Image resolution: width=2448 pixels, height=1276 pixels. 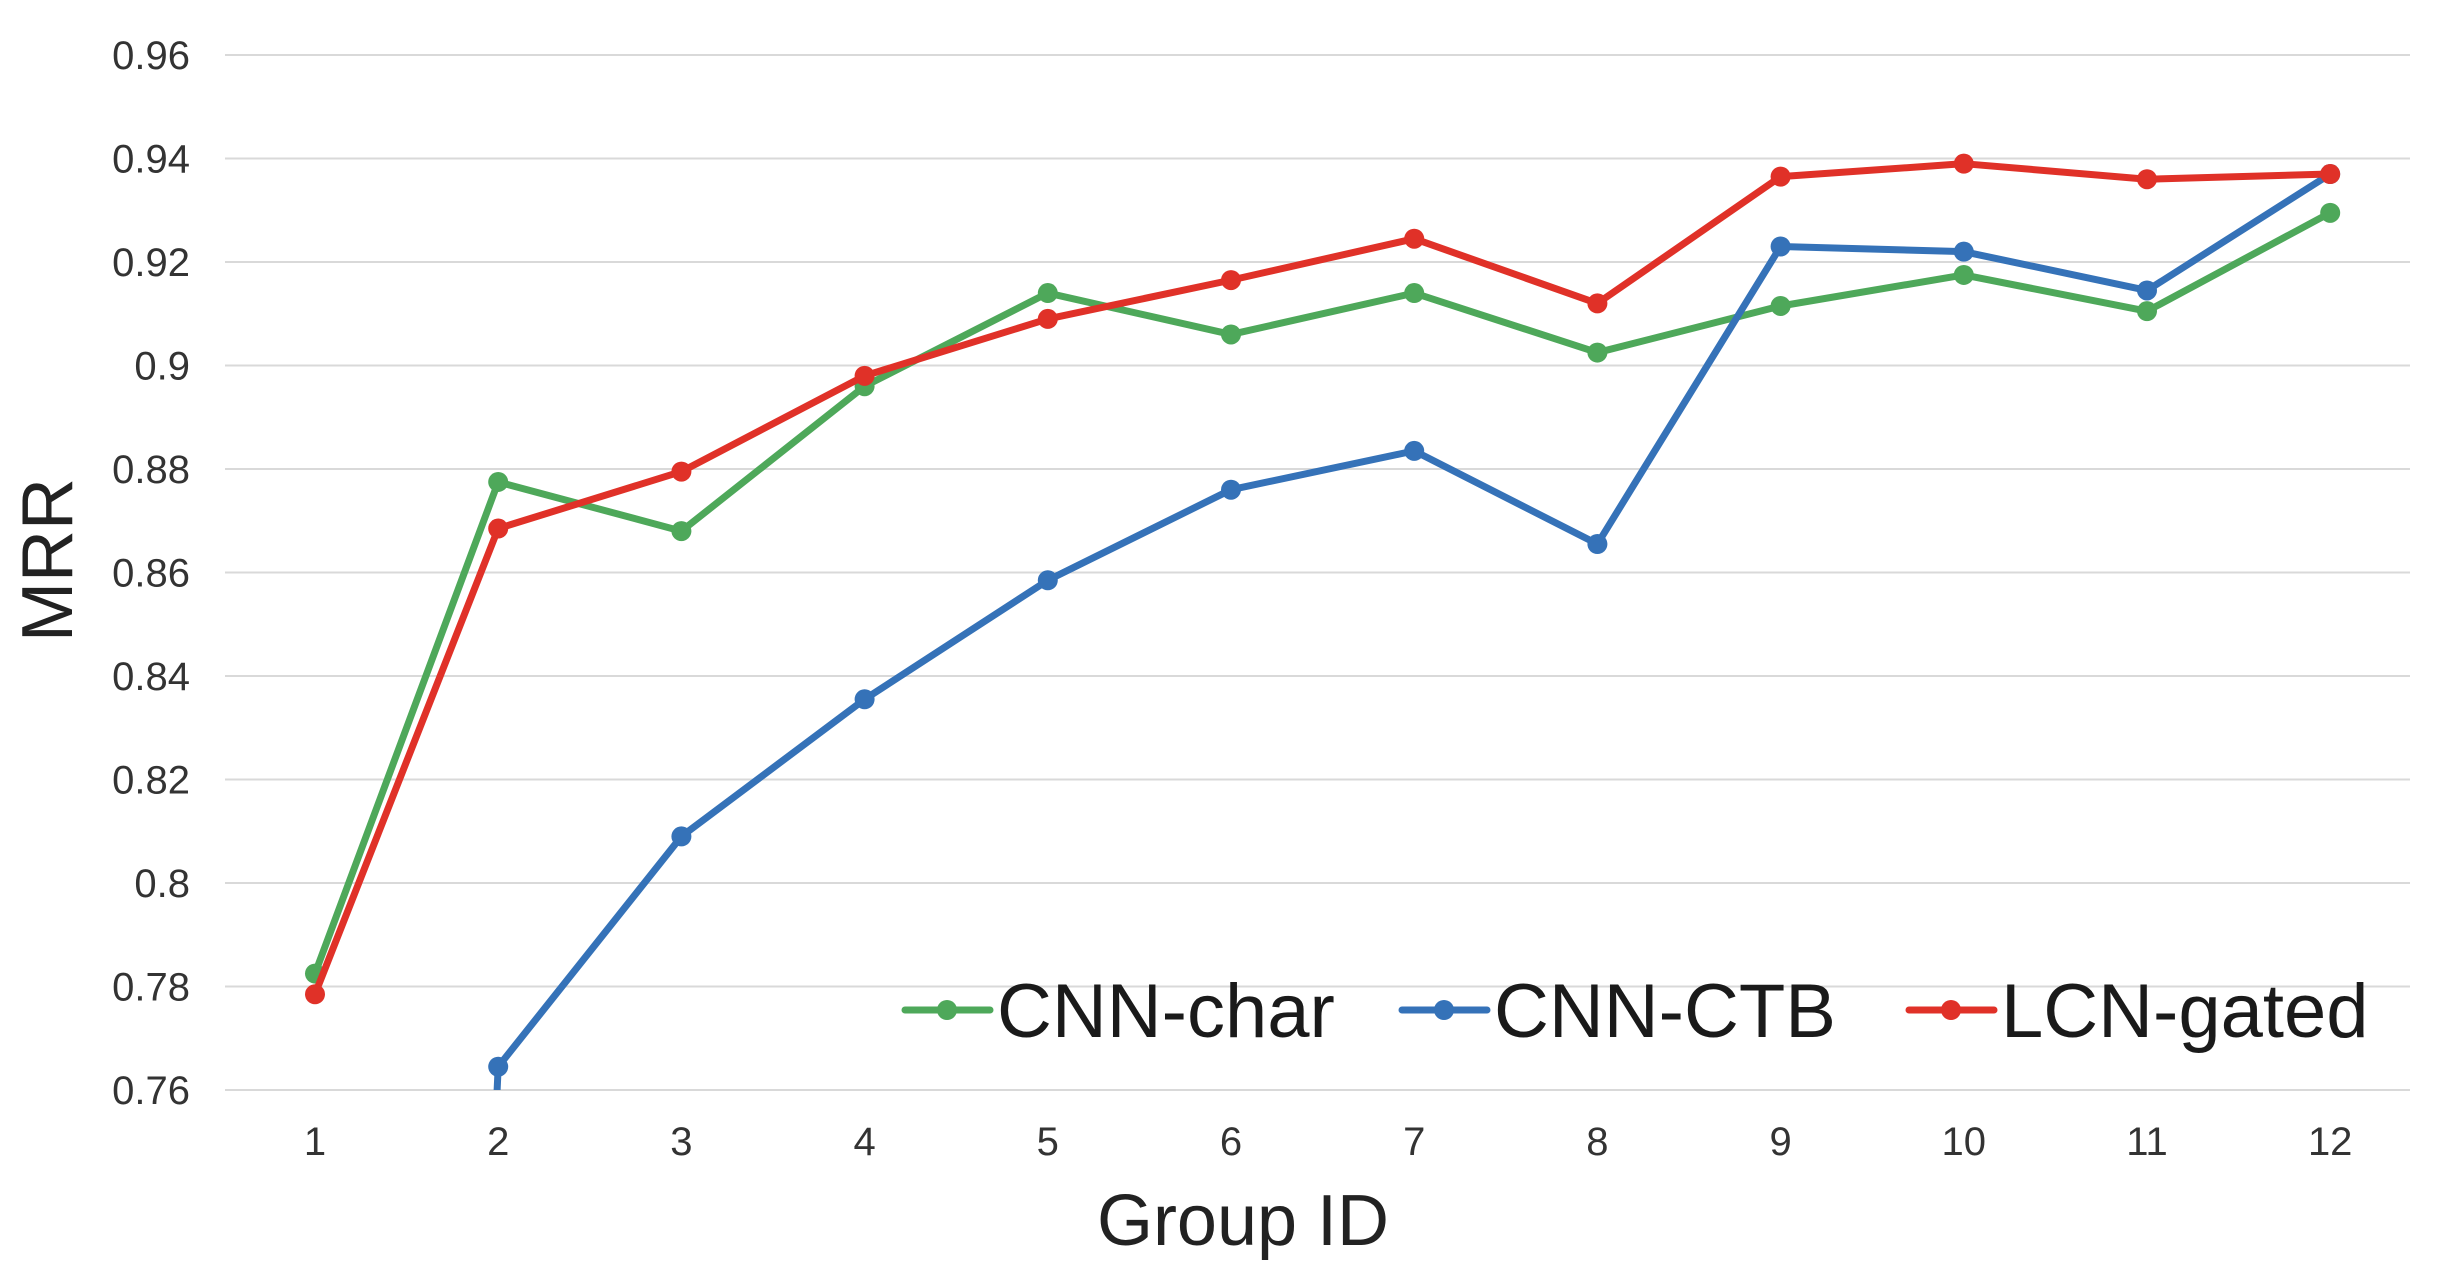 I want to click on y-tick-label: 0.86, so click(x=151, y=574).